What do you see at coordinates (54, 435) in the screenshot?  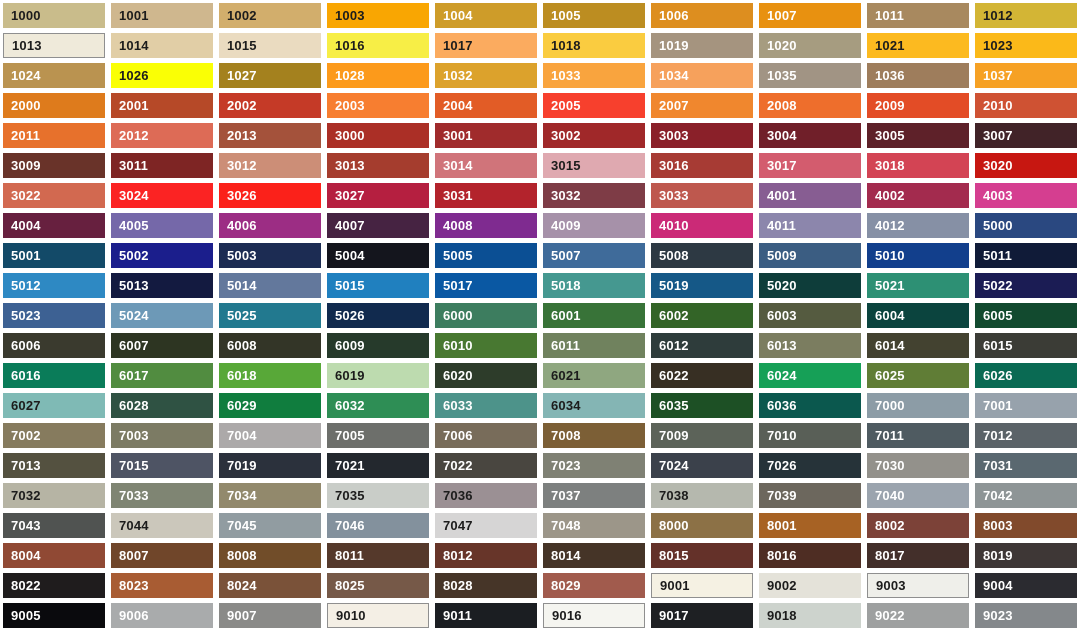 I see `swatch-7002: 7002` at bounding box center [54, 435].